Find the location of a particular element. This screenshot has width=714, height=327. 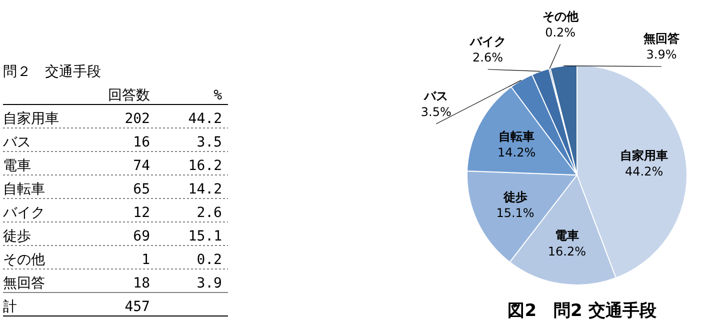

data-label: 16 is located at coordinates (141, 142).